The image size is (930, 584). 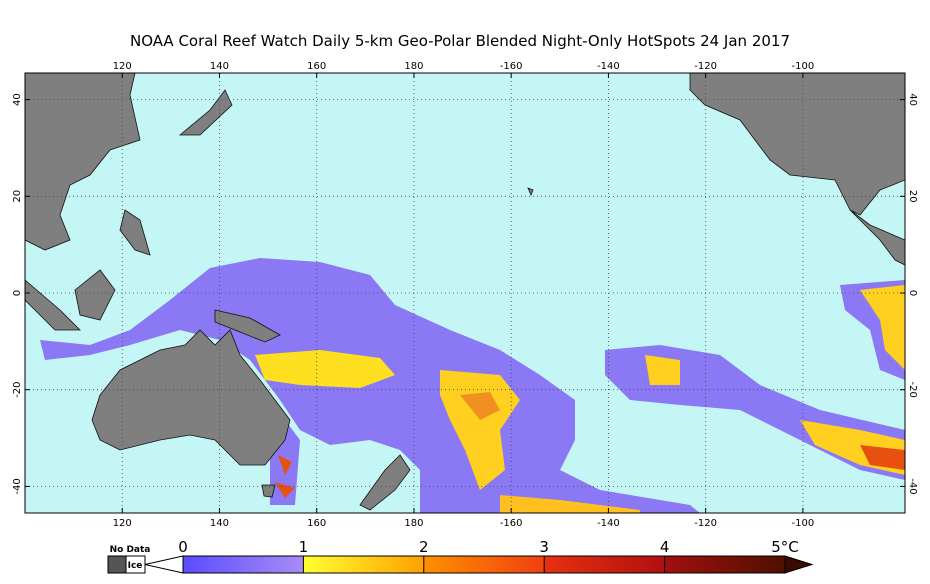 I want to click on lon-label-top: 120, so click(x=122, y=66).